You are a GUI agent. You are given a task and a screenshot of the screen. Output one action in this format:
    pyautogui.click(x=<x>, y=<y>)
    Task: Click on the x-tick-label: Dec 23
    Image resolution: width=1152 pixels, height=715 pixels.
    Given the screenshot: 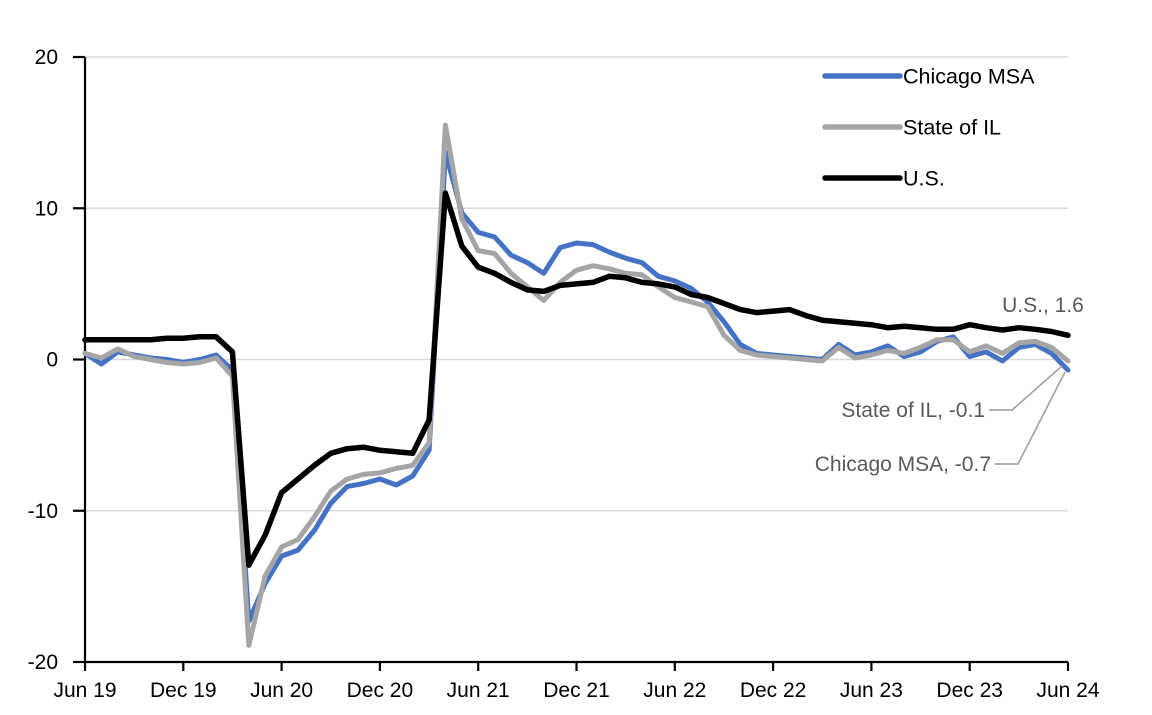 What is the action you would take?
    pyautogui.click(x=969, y=690)
    